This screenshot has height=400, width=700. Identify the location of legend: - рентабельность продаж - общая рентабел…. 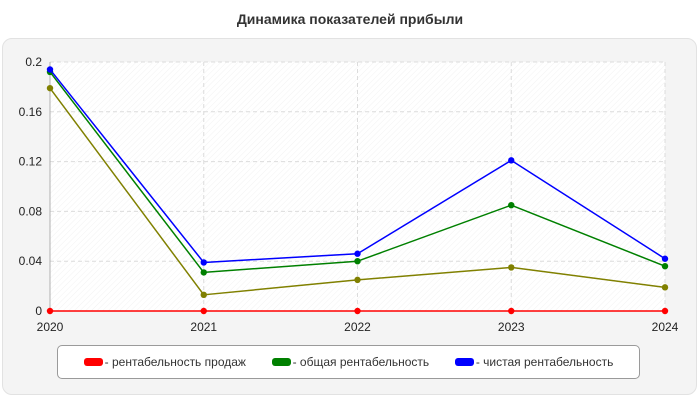
(348, 362).